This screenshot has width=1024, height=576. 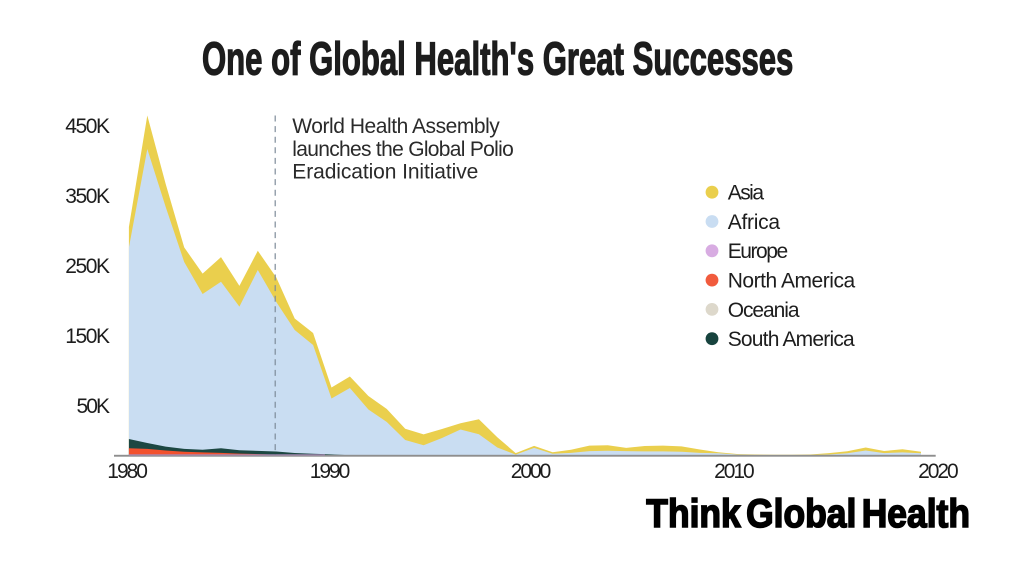 What do you see at coordinates (497, 59) in the screenshot?
I see `svg-text:One of Global Health's Great S: One of Global Health's Great Successes` at bounding box center [497, 59].